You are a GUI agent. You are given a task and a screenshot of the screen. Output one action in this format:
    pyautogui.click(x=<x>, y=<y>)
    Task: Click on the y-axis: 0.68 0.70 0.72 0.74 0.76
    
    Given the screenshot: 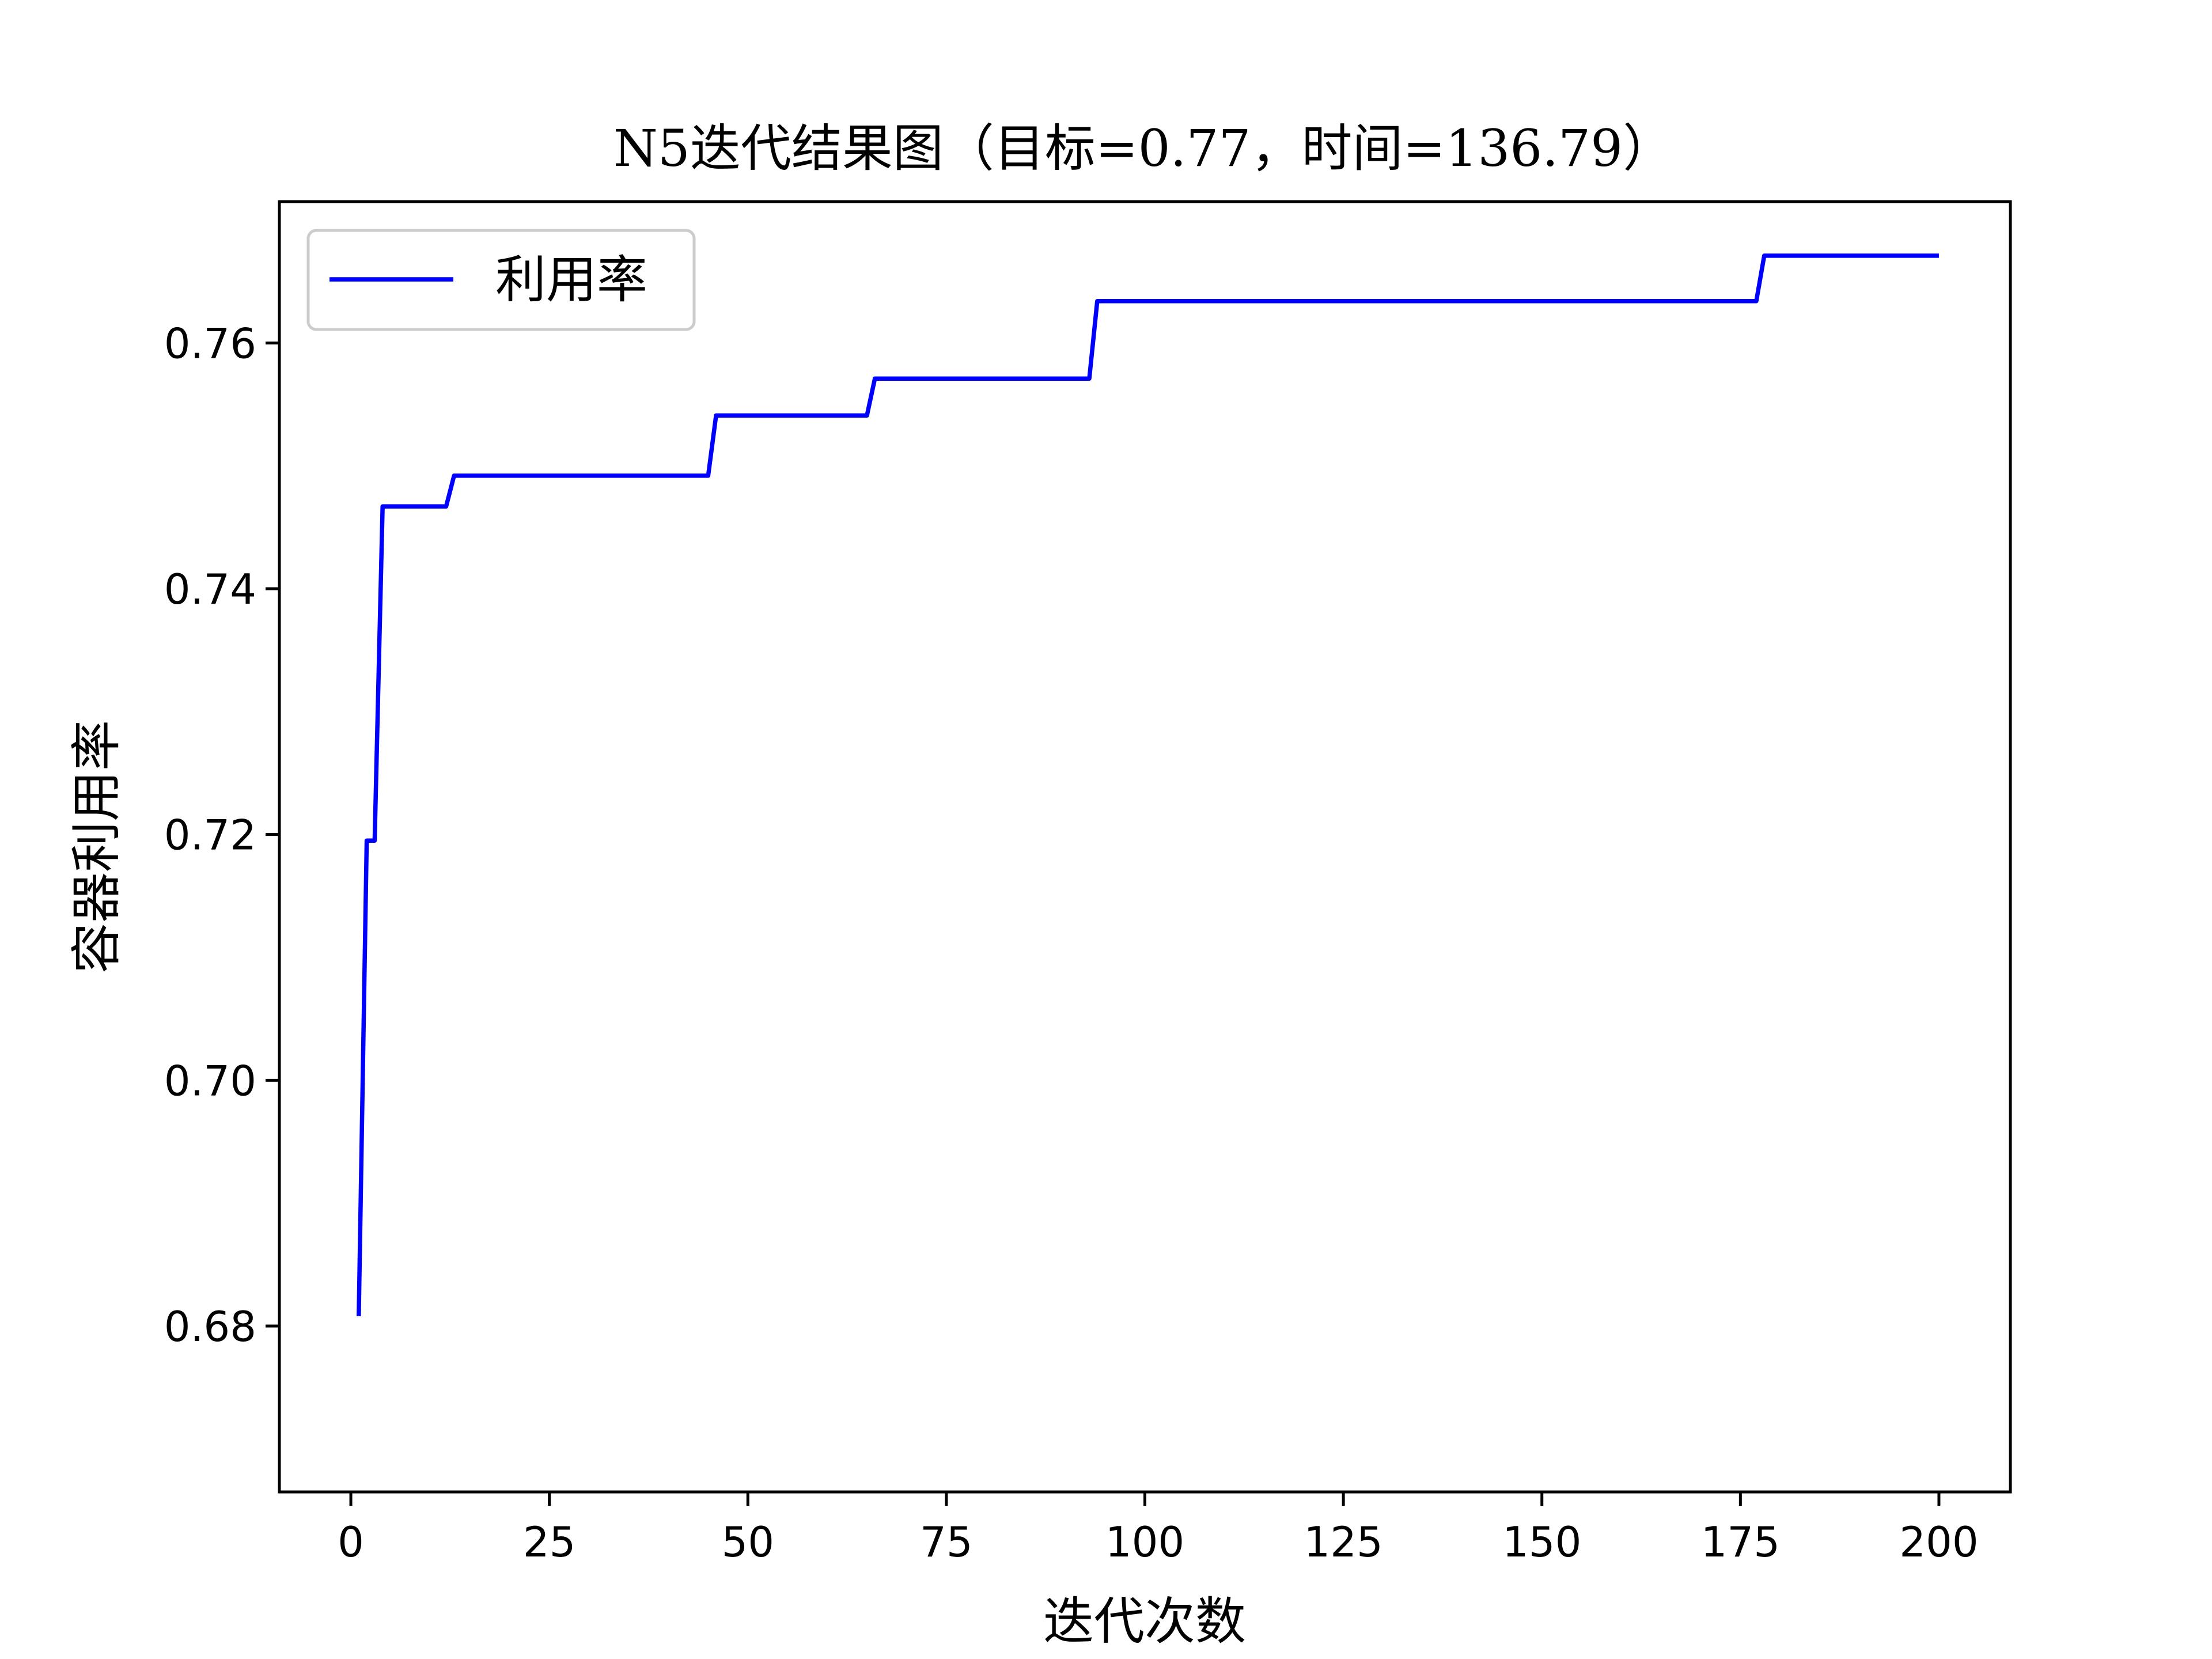 What is the action you would take?
    pyautogui.click(x=221, y=835)
    